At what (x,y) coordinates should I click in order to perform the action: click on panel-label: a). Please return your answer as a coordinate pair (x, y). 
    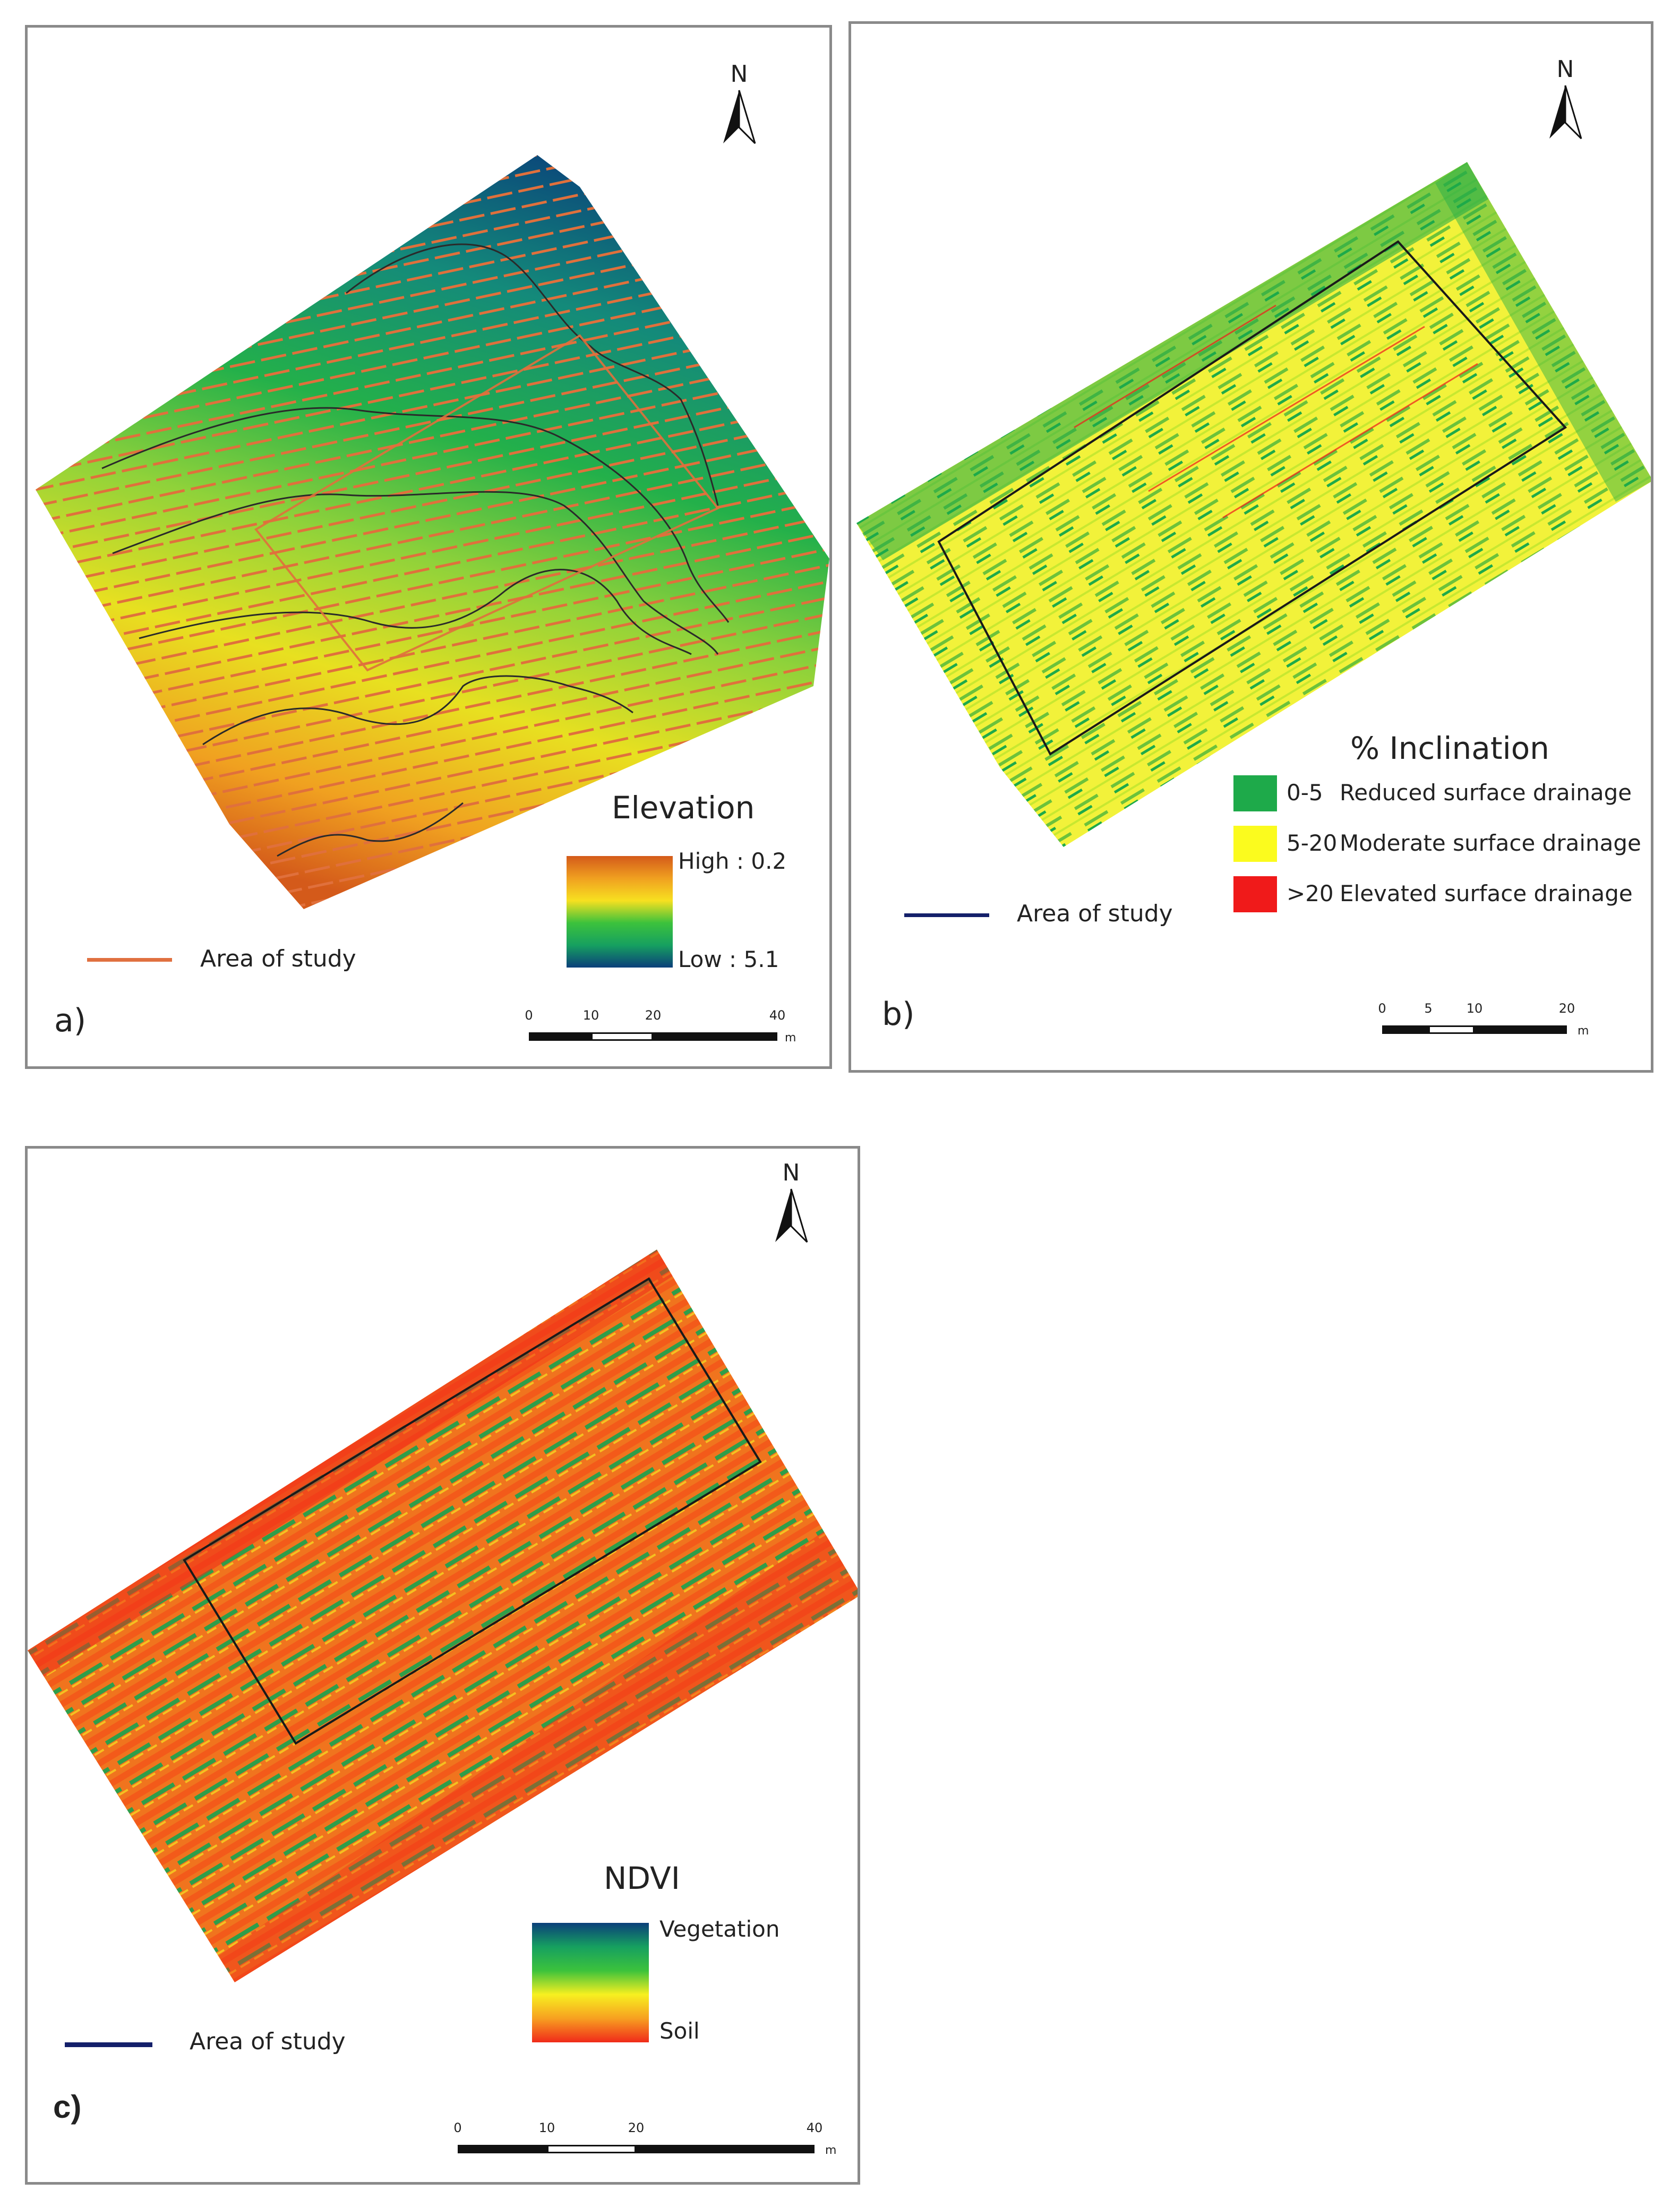
    Looking at the image, I should click on (71, 1021).